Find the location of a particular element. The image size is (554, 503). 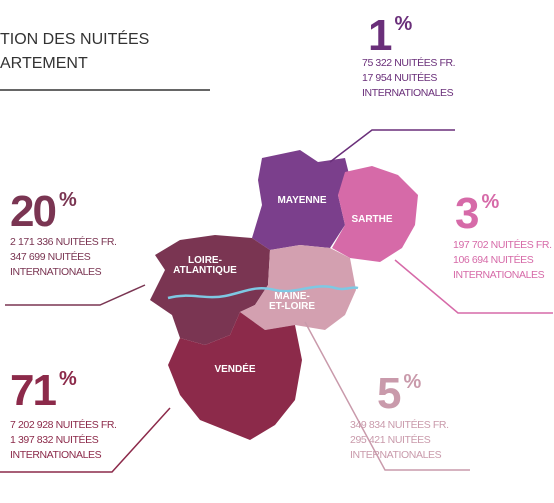

region-info: 75 322 NUITÉES FR. is located at coordinates (408, 62).